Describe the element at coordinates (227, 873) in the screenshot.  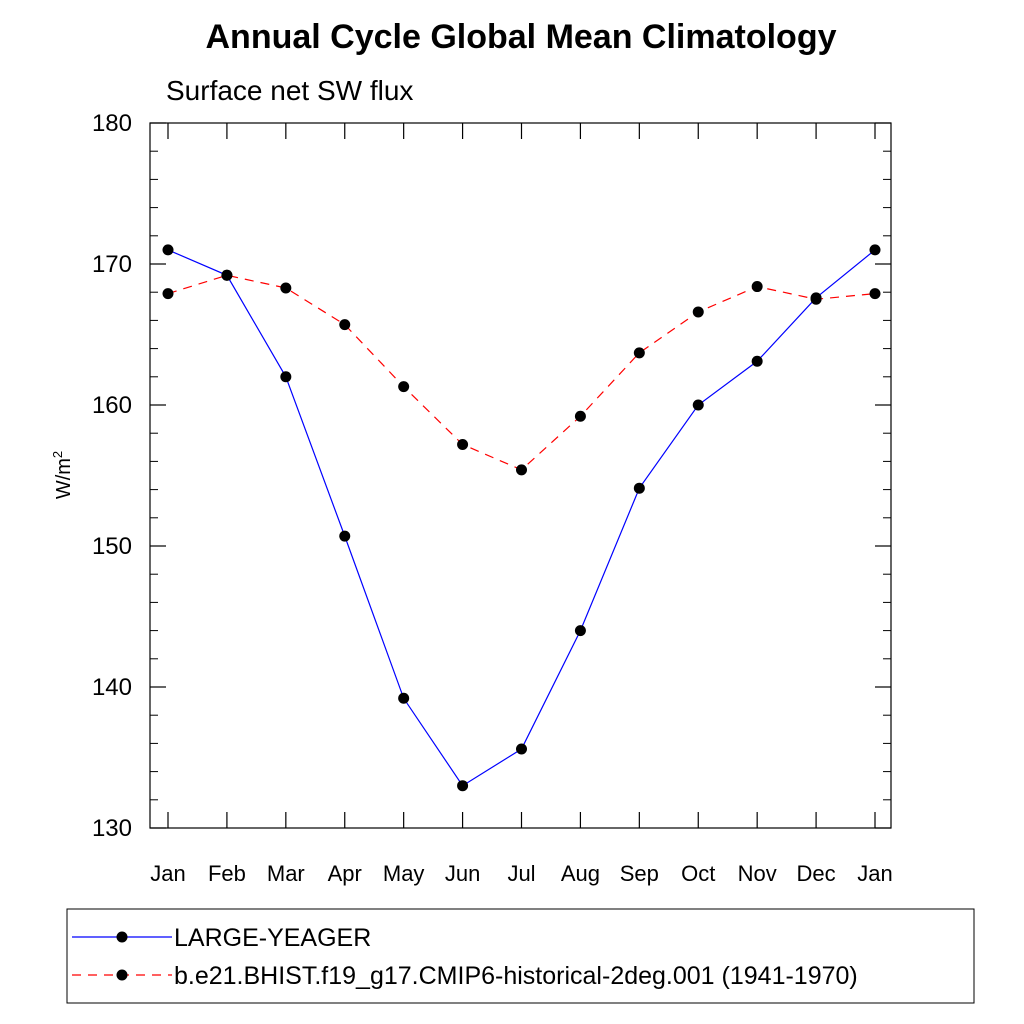
I see `x-tick-label: Feb` at that location.